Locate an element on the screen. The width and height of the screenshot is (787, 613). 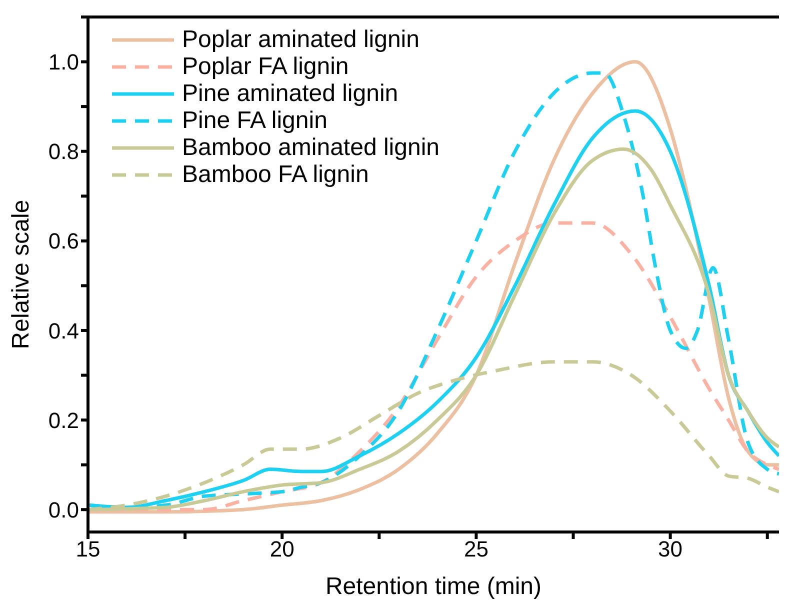
y-tick-label: 0.6 is located at coordinates (63, 241).